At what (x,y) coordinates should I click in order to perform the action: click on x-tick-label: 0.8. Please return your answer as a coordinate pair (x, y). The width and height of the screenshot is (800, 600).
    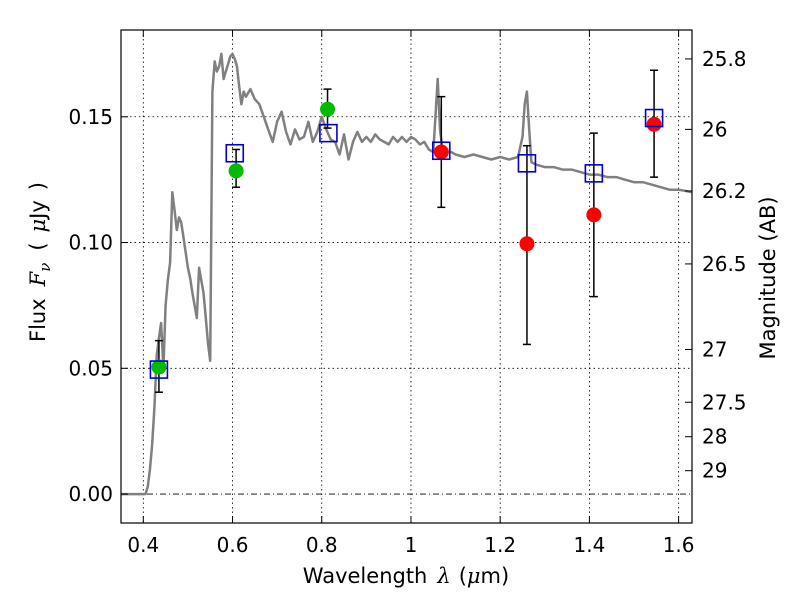
    Looking at the image, I should click on (322, 545).